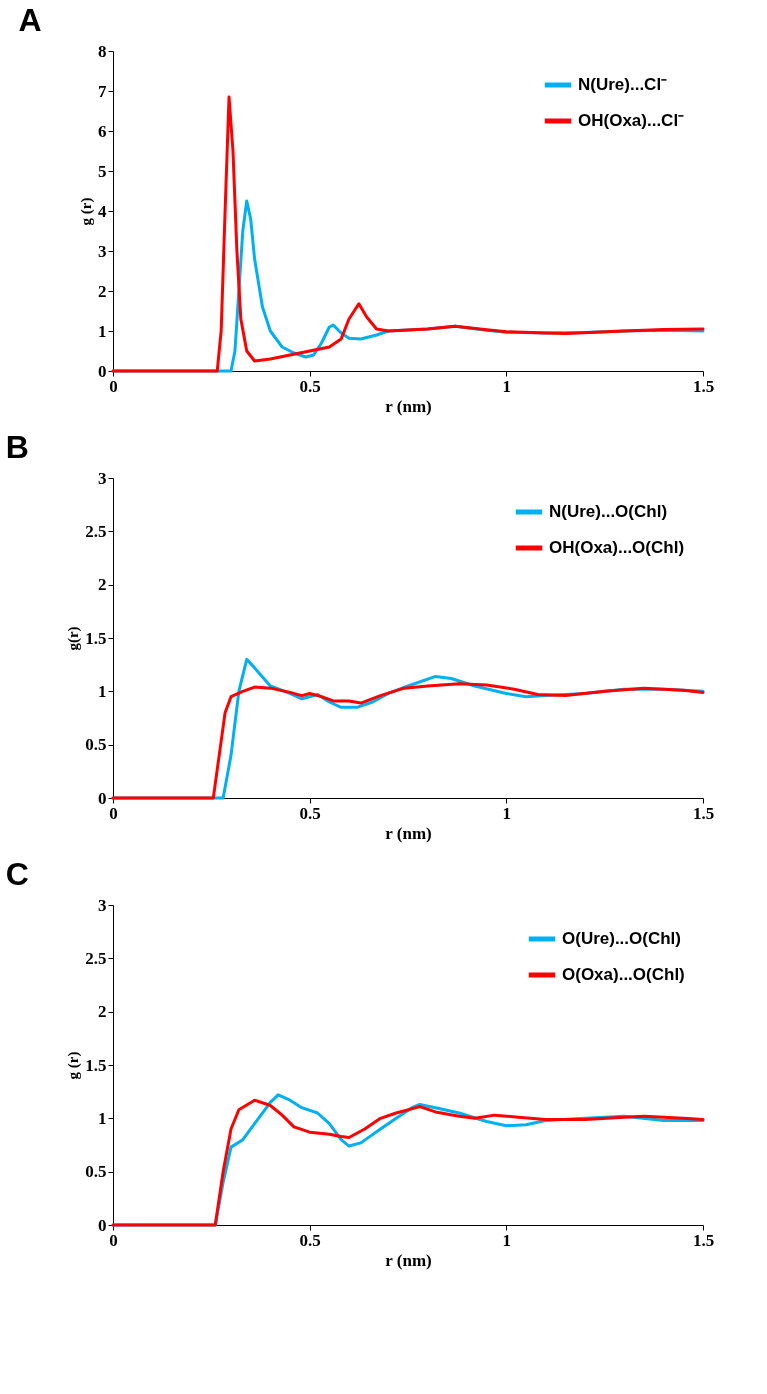  What do you see at coordinates (631, 120) in the screenshot?
I see `legend-label: OH(Oxa)...Cl⁻` at bounding box center [631, 120].